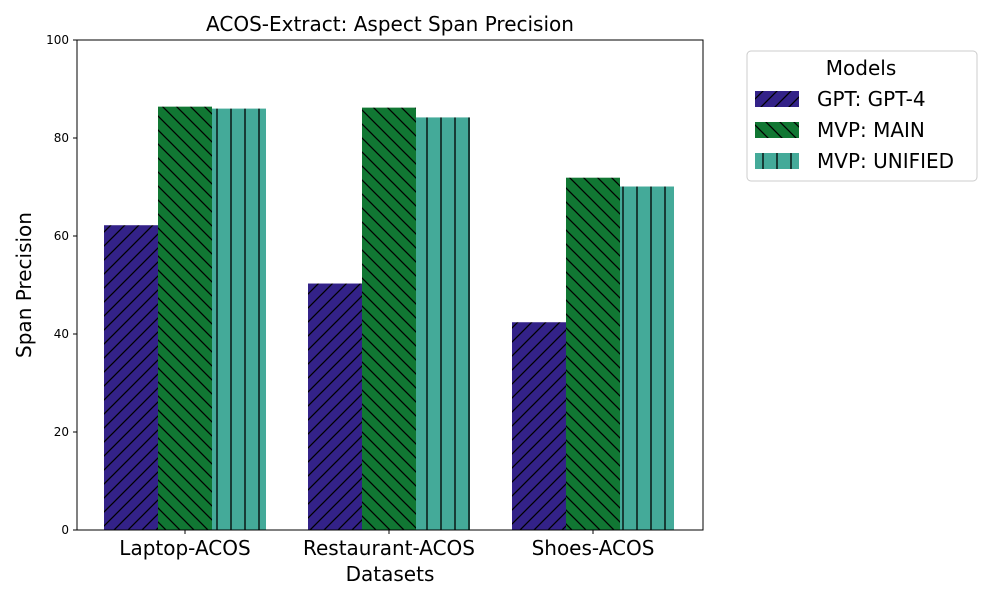 The image size is (1000, 600). What do you see at coordinates (65, 530) in the screenshot?
I see `y-tick-label: 0` at bounding box center [65, 530].